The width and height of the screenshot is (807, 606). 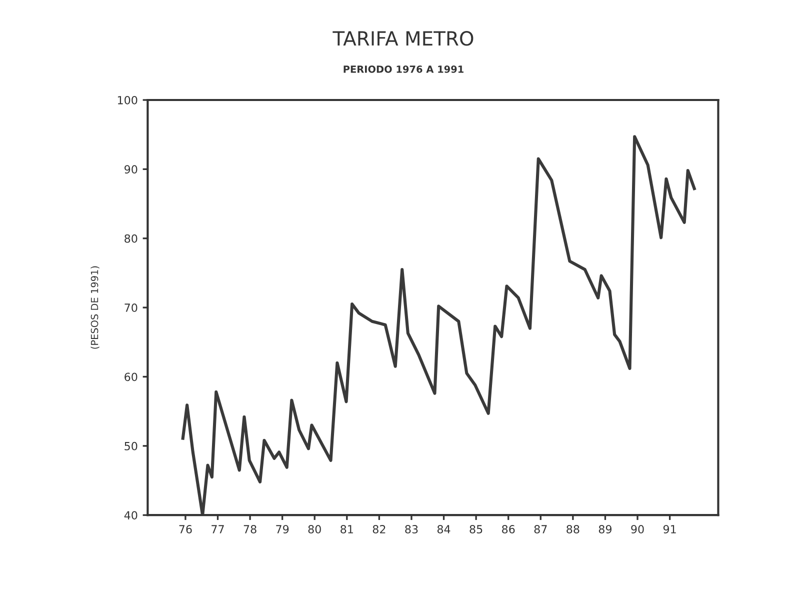 I want to click on x-tick-label: 77, so click(x=218, y=529).